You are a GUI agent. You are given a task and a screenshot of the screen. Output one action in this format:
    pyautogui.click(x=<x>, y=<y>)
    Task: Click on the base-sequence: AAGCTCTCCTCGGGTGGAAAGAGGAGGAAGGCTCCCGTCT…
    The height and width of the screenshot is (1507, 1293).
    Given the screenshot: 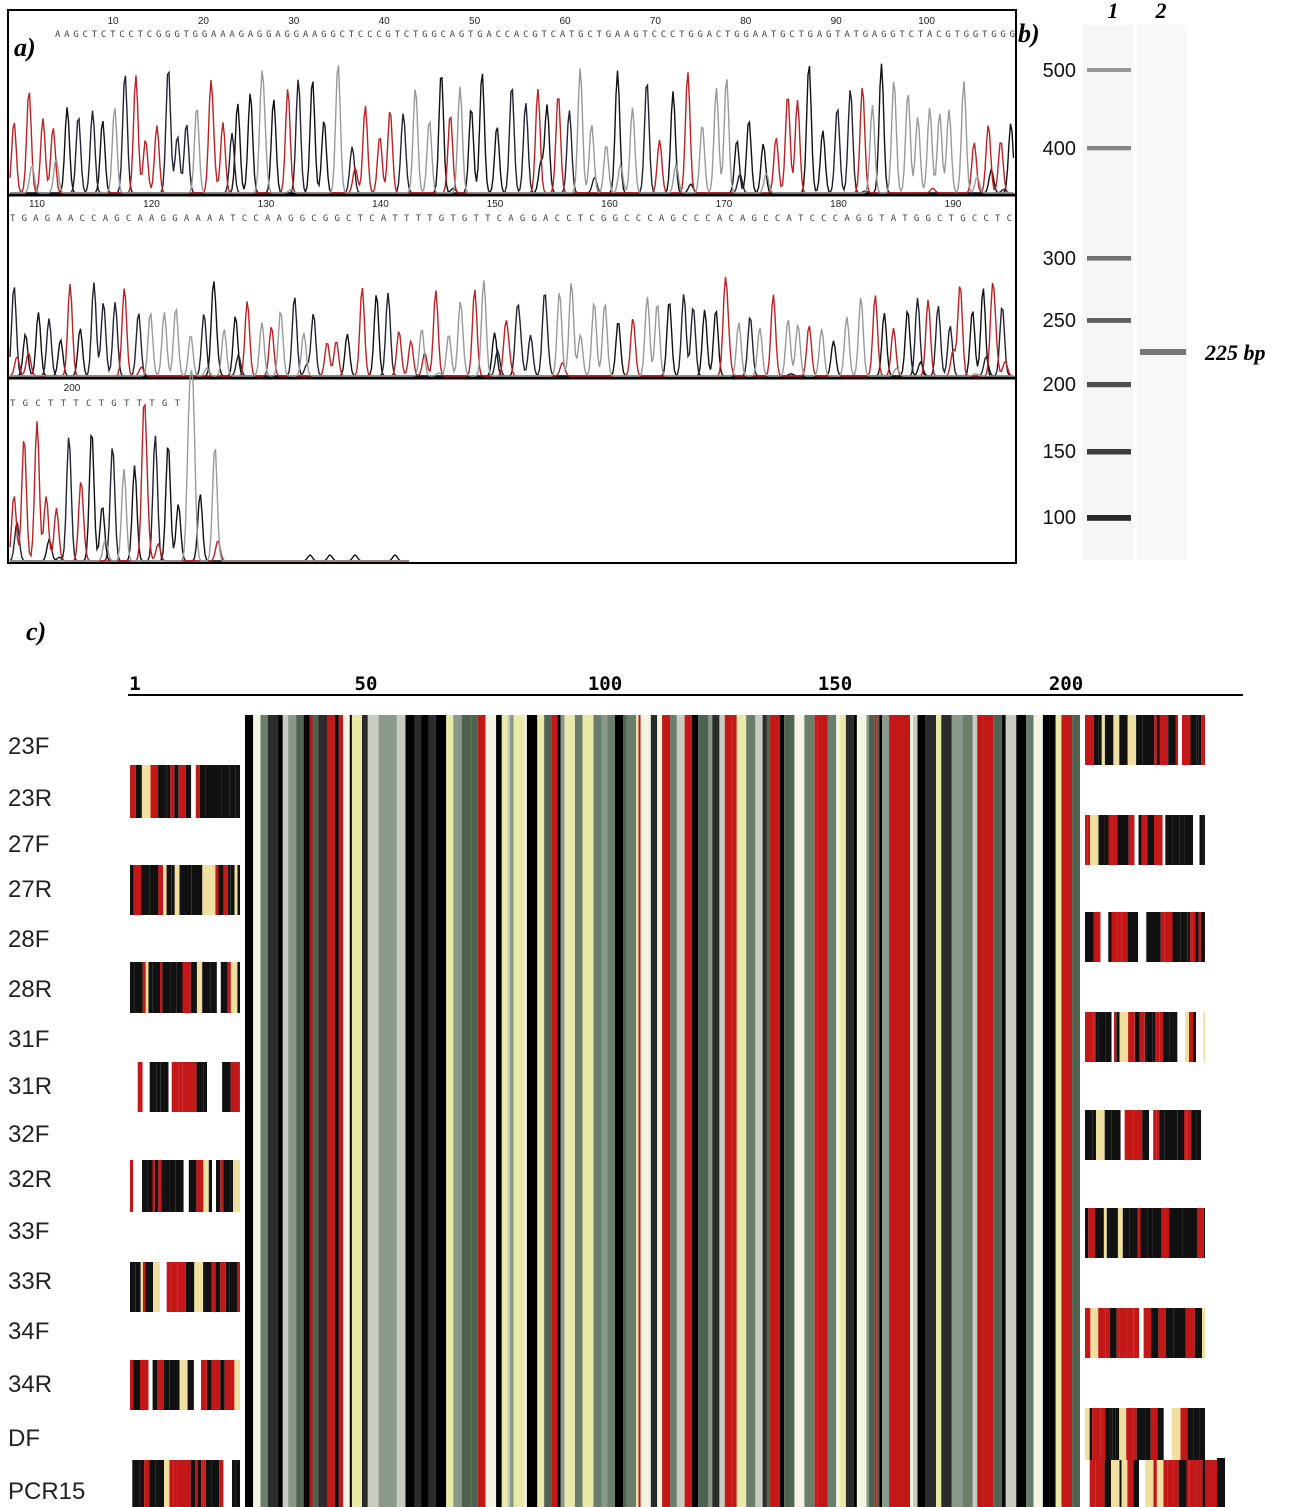 What is the action you would take?
    pyautogui.click(x=535, y=35)
    